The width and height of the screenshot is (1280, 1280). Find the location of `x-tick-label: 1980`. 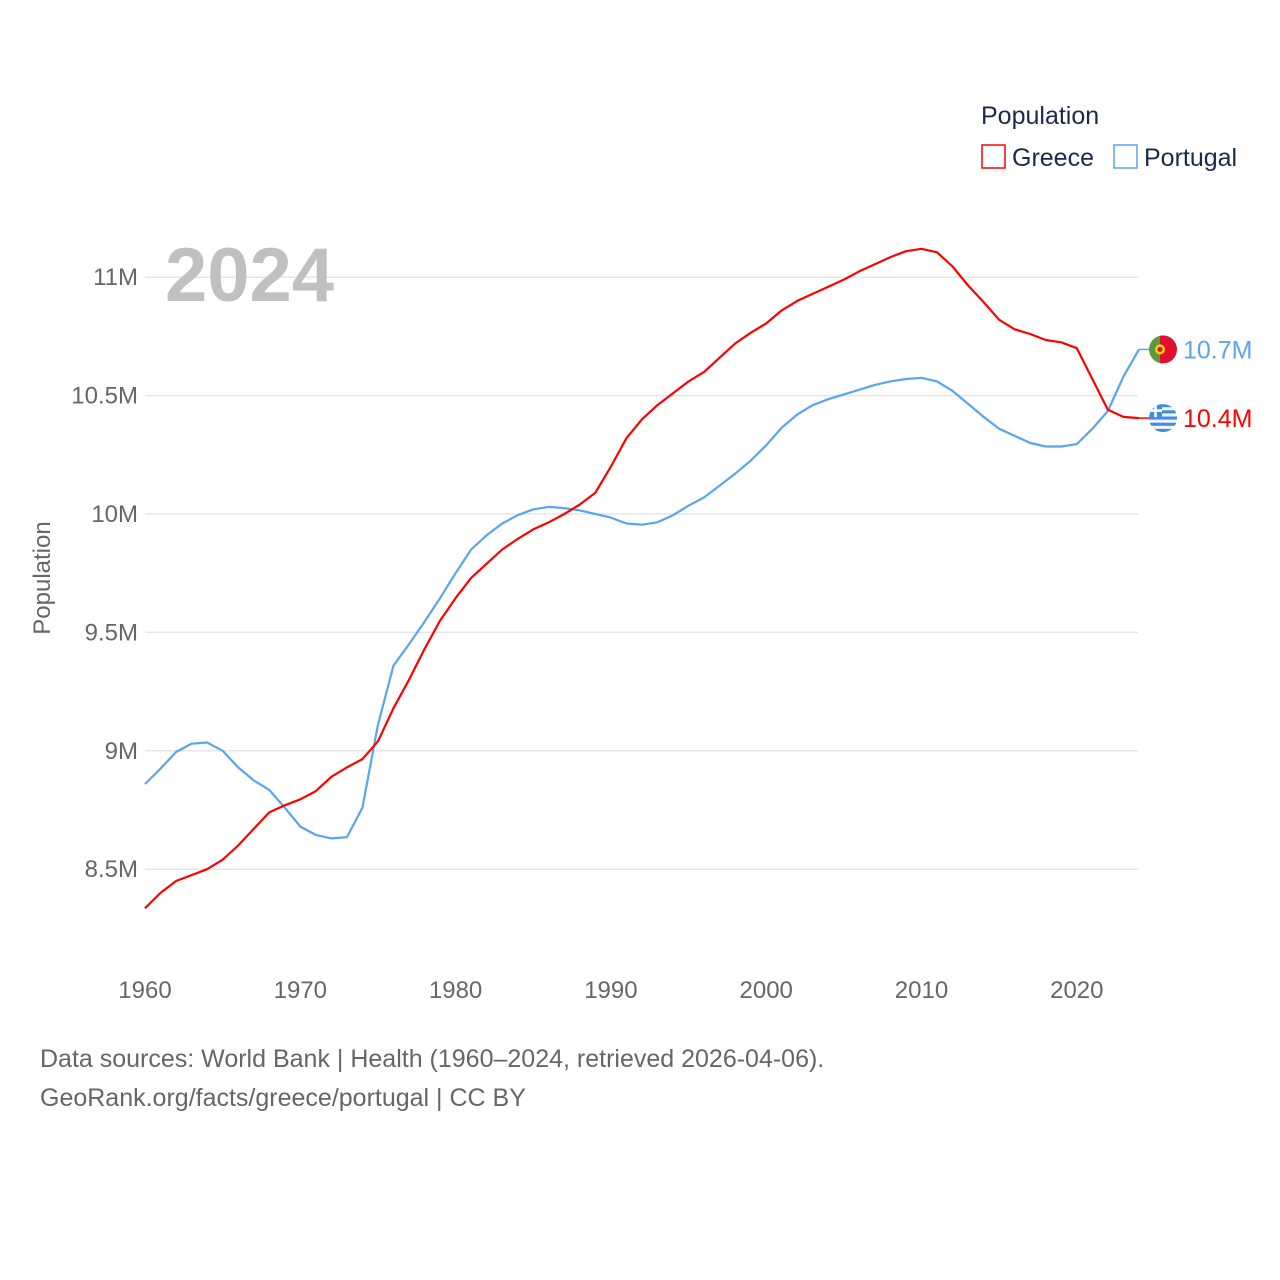

x-tick-label: 1980 is located at coordinates (455, 990).